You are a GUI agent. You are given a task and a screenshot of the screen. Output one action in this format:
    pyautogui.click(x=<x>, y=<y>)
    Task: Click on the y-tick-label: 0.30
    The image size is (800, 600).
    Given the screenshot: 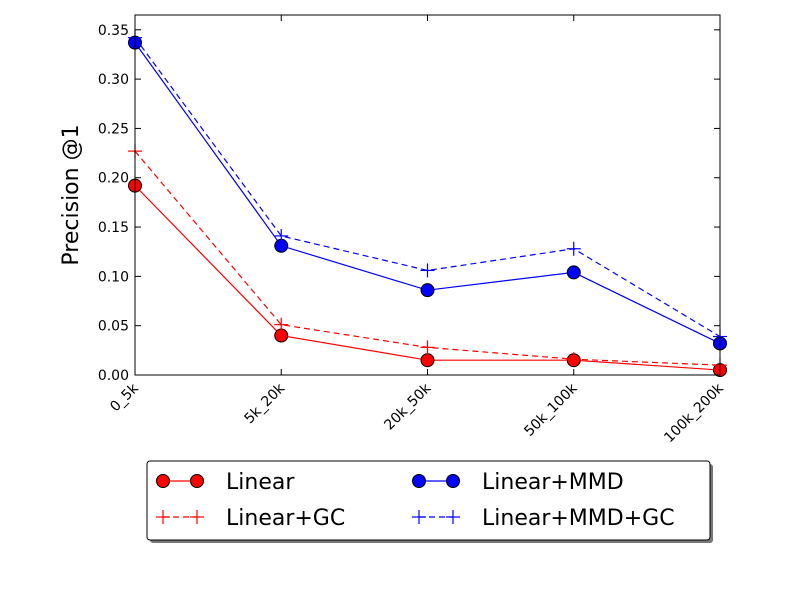 What is the action you would take?
    pyautogui.click(x=113, y=80)
    